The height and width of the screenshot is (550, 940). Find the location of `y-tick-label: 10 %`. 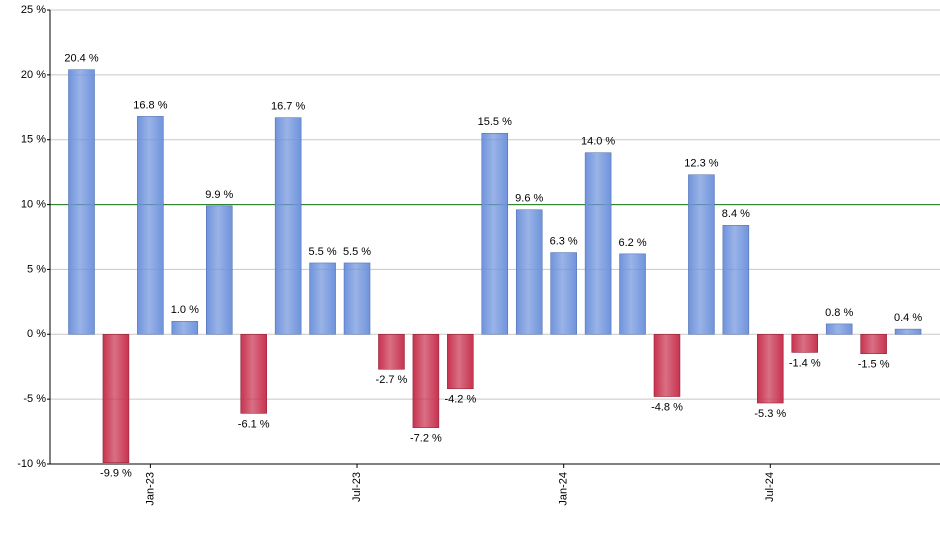

y-tick-label: 10 % is located at coordinates (33, 204).